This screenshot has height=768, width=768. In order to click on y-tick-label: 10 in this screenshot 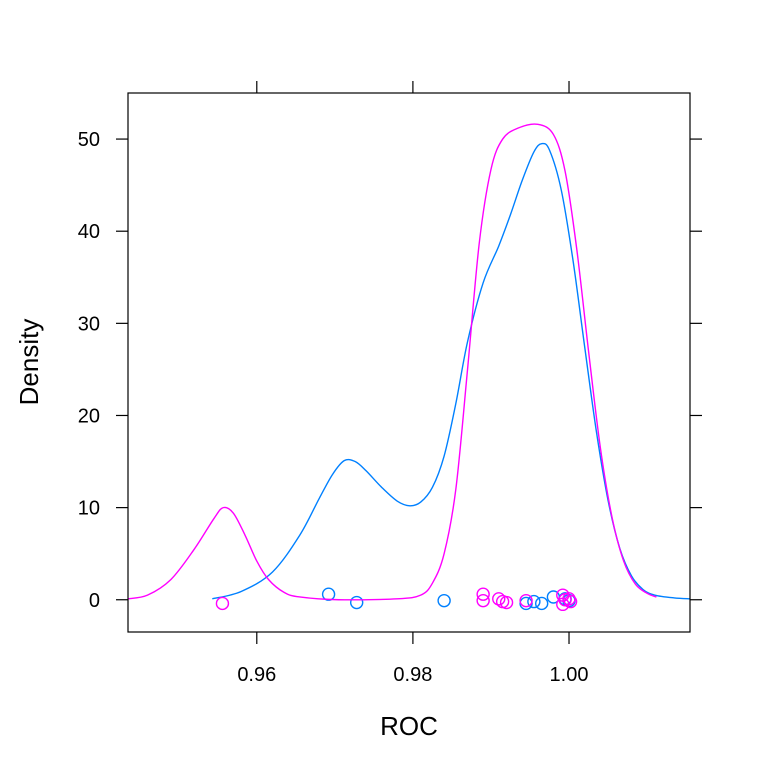, I will do `click(89, 509)`.